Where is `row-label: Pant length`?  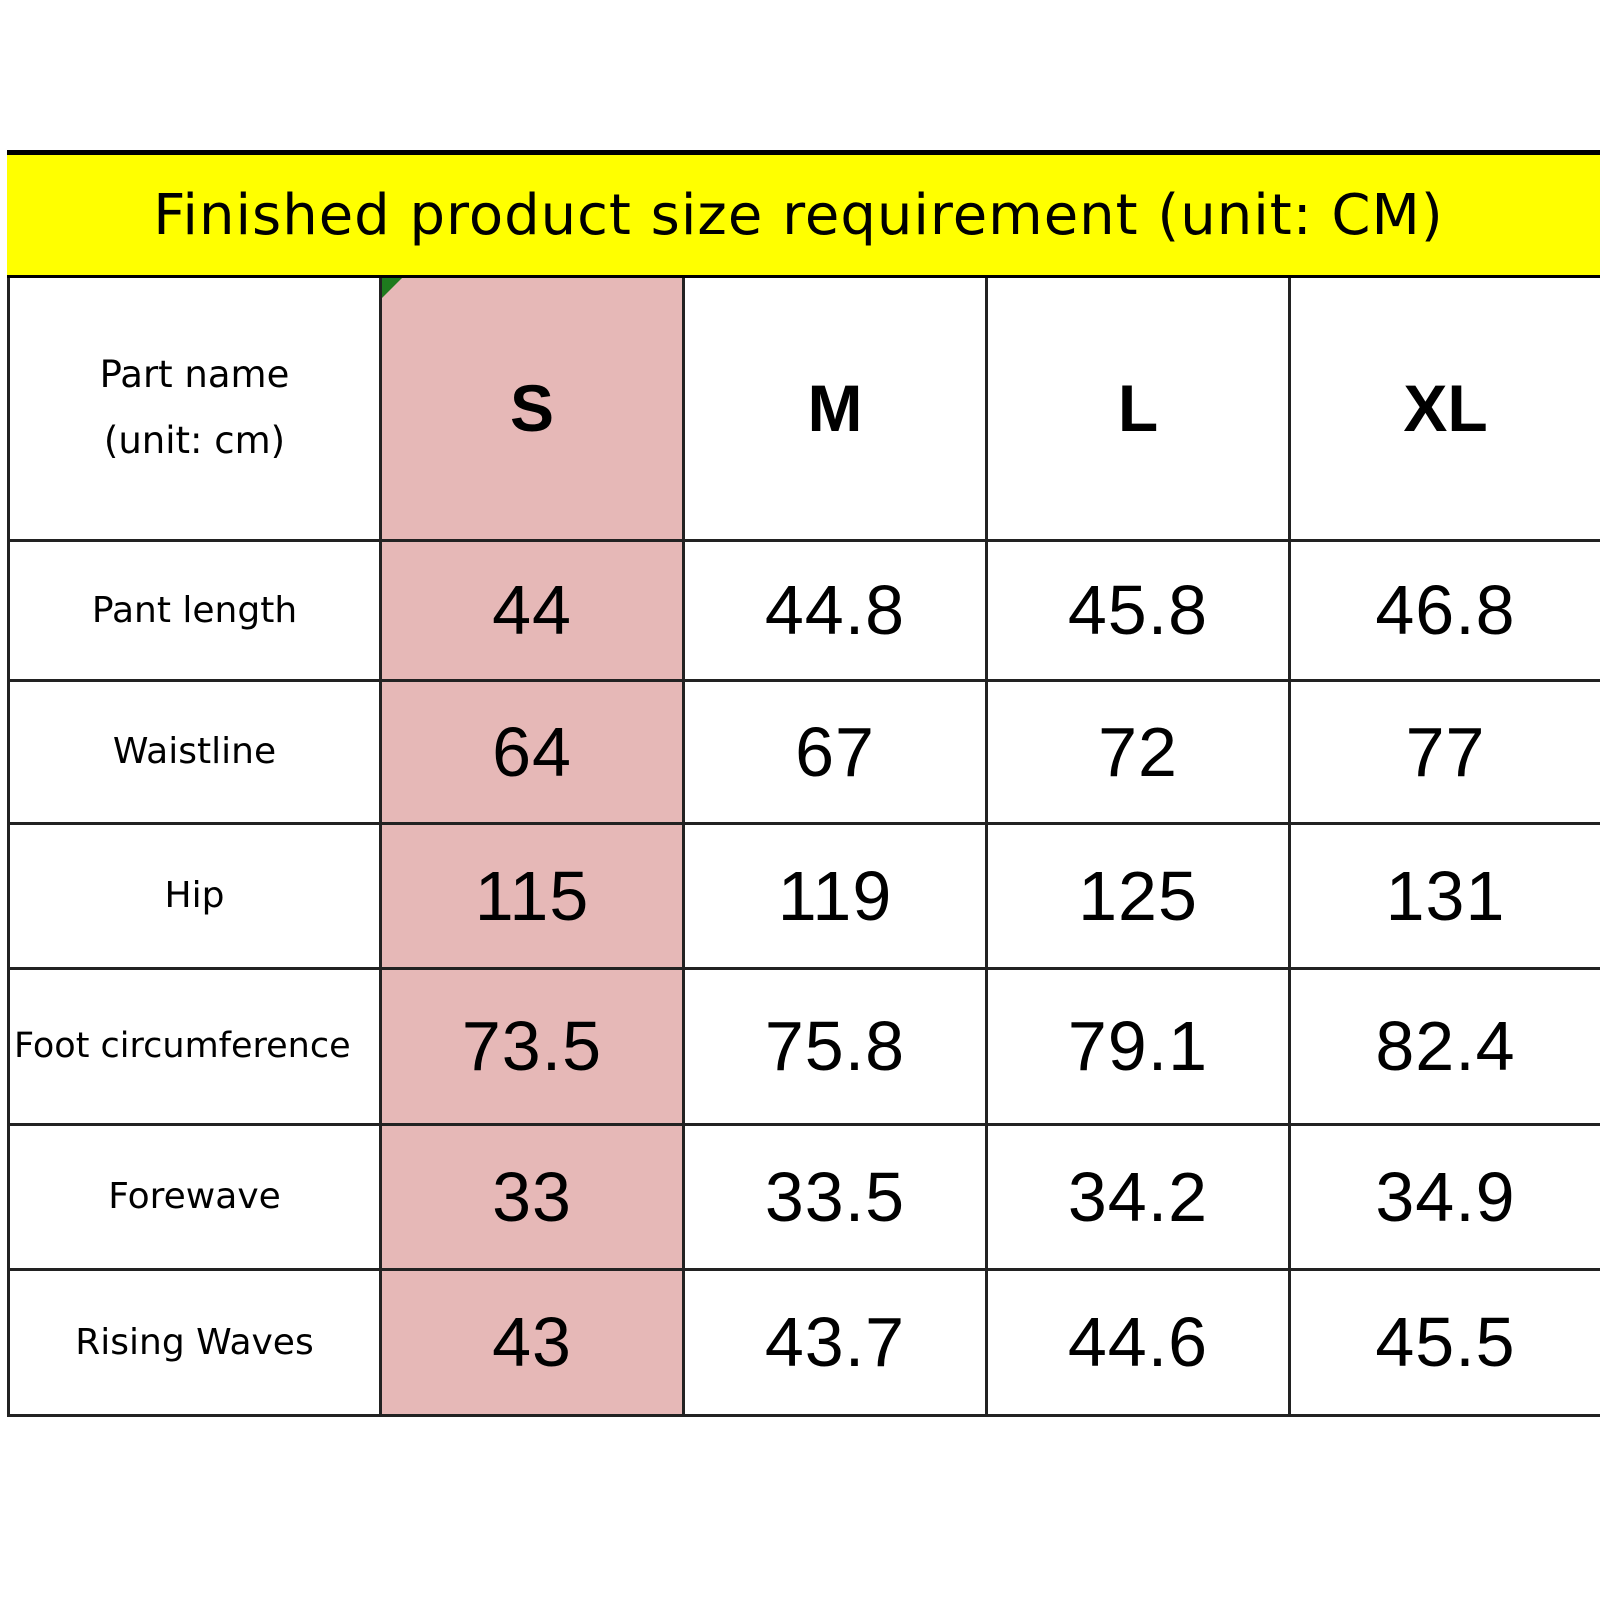
row-label: Pant length is located at coordinates (194, 610).